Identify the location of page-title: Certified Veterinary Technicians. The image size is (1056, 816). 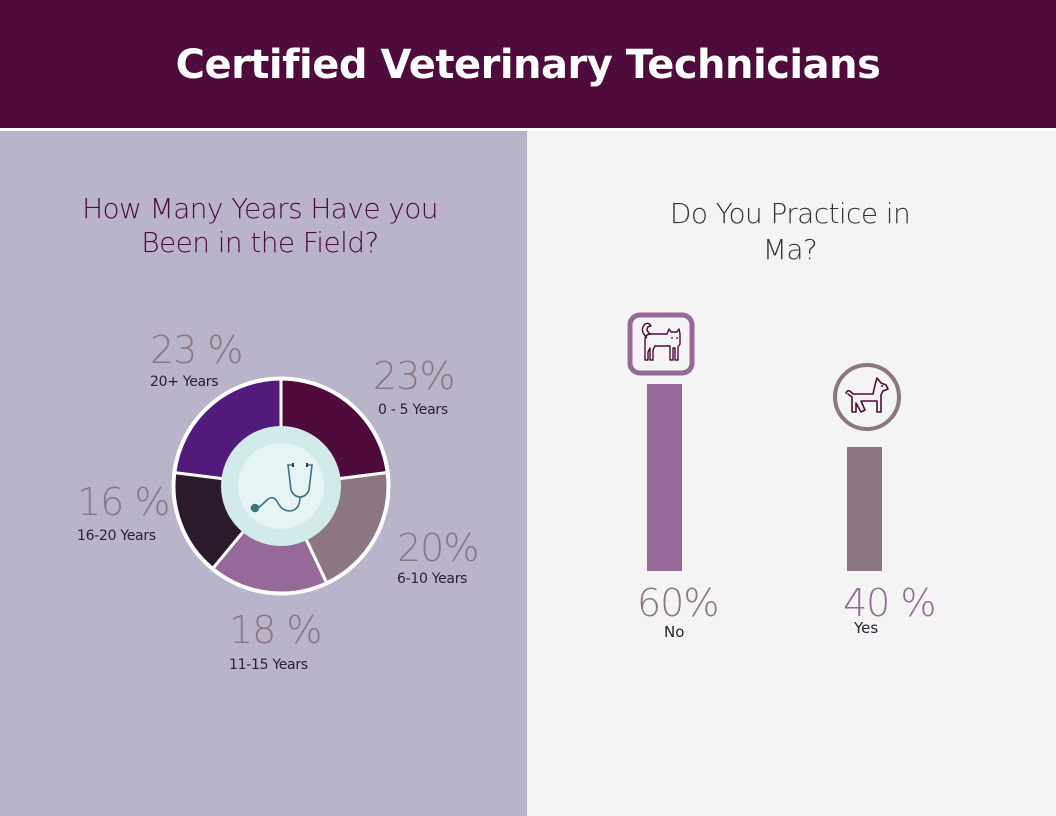
(528, 65).